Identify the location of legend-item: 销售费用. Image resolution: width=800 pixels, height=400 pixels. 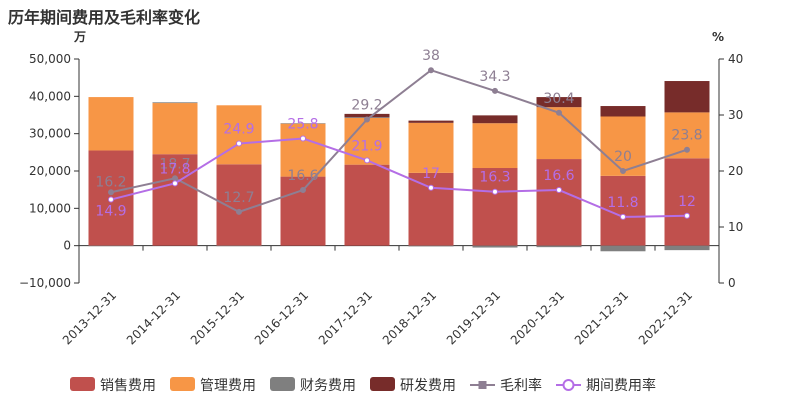
(113, 385).